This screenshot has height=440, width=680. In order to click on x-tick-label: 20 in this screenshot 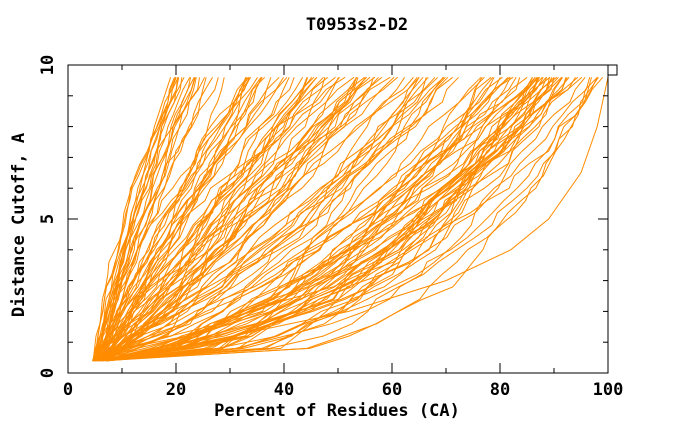, I will do `click(176, 390)`.